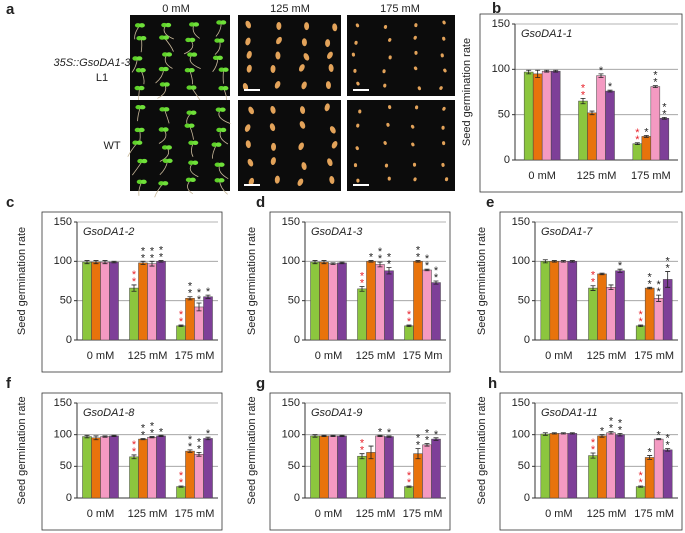 The height and width of the screenshot is (533, 685). Describe the element at coordinates (102, 78) in the screenshot. I see `row-sublabel: L1` at that location.